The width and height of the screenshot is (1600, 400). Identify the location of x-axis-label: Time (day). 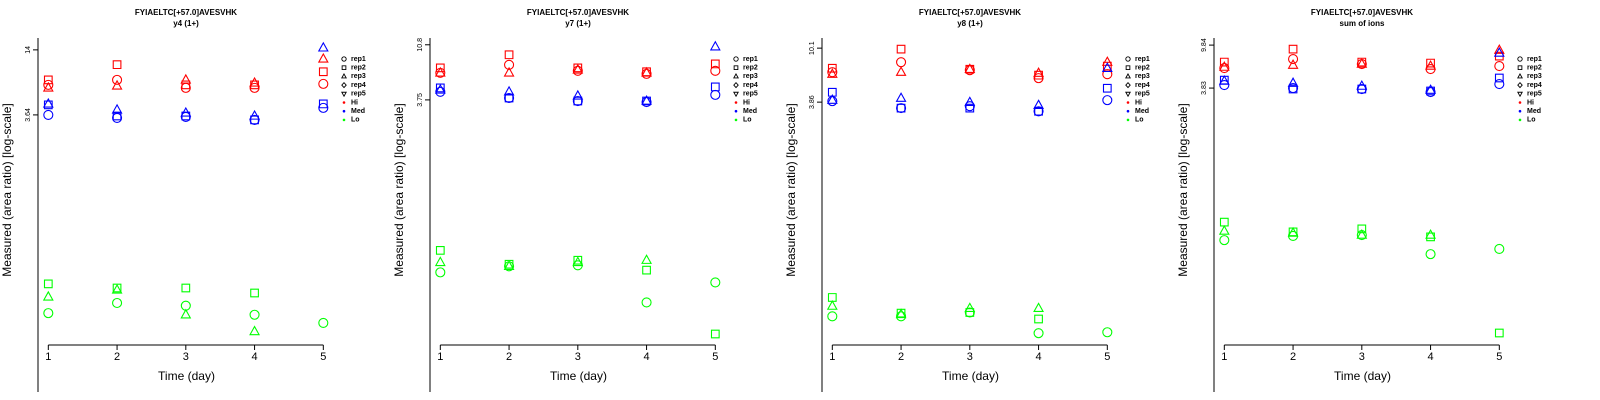
(970, 376).